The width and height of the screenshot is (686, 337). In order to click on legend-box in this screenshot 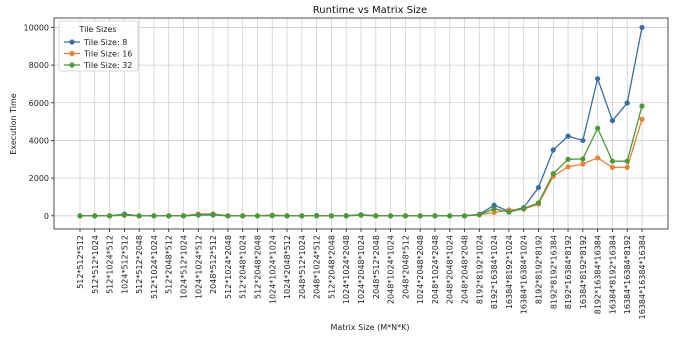, I will do `click(98, 46)`.